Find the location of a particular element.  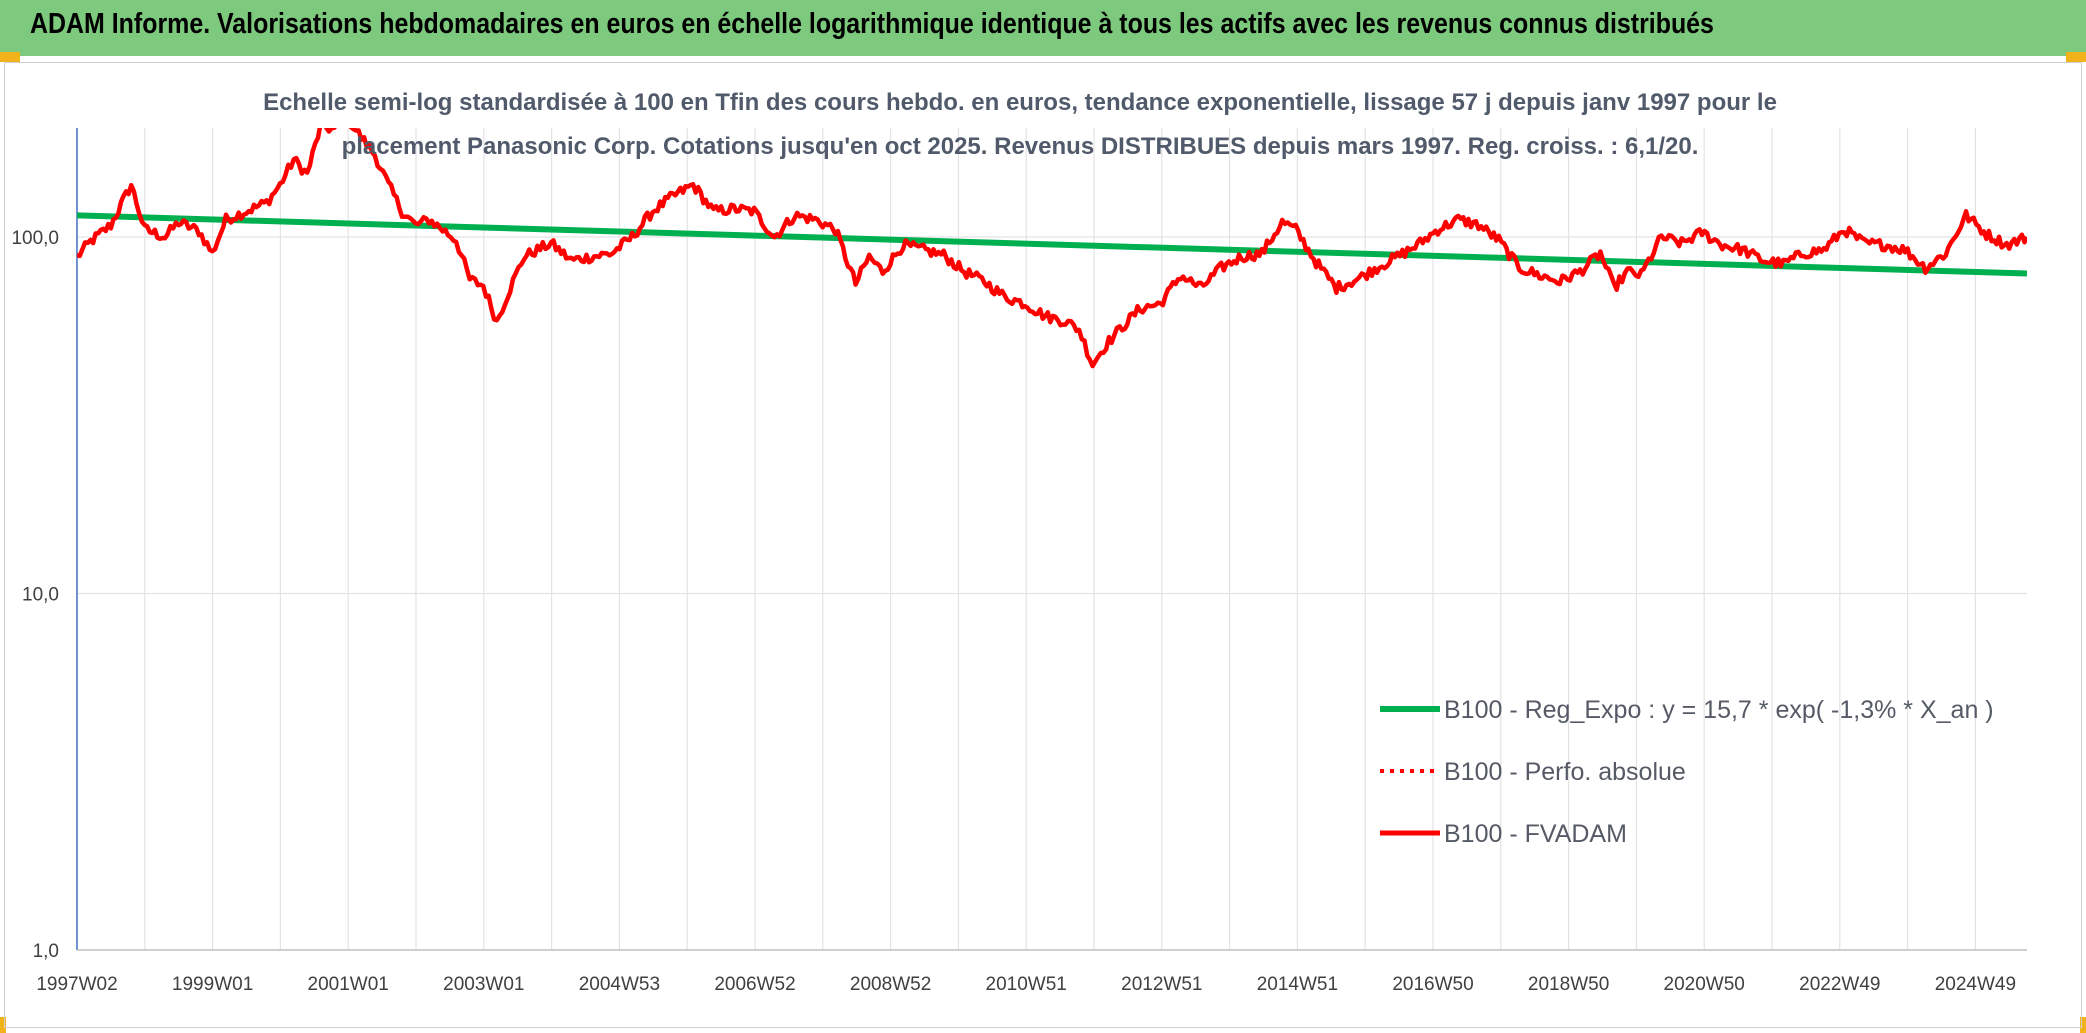

x-tick-label: 2022W49 is located at coordinates (1839, 984).